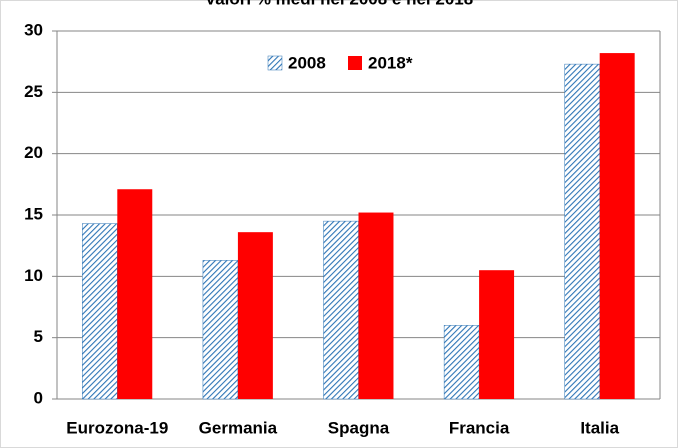 This screenshot has height=448, width=678. Describe the element at coordinates (238, 427) in the screenshot. I see `x-tick-label: Germania` at that location.